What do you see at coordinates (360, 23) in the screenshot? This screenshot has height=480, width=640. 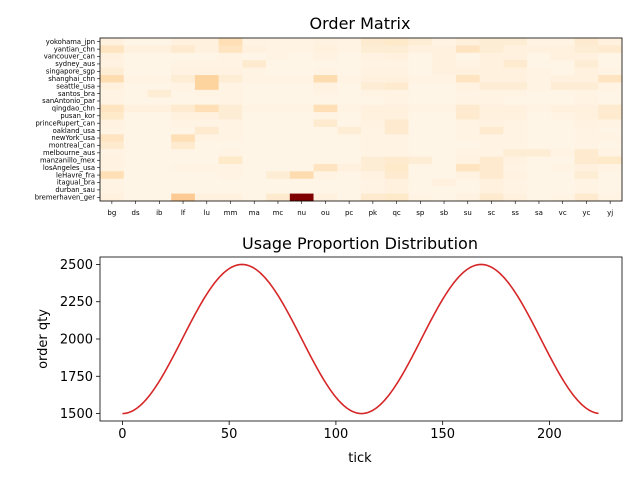 I see `heatmap-title: Order Matrix` at bounding box center [360, 23].